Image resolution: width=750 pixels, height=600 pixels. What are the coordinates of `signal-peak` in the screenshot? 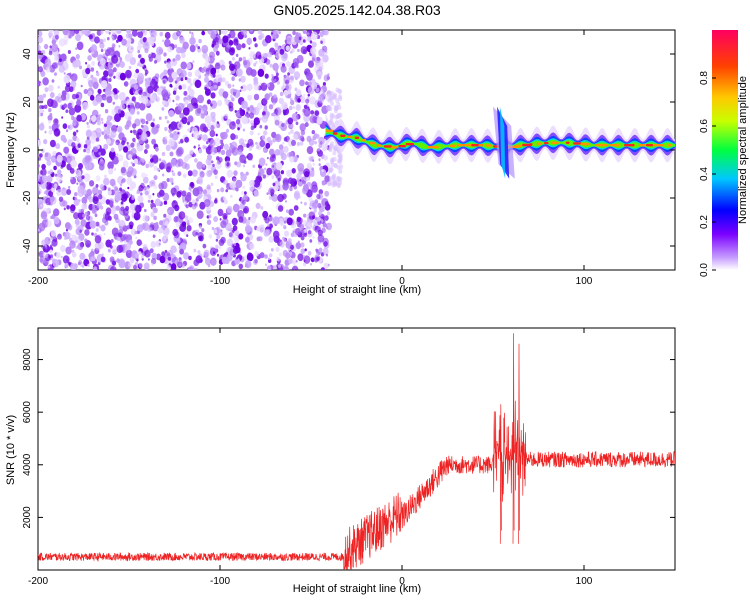 It's located at (679, 145).